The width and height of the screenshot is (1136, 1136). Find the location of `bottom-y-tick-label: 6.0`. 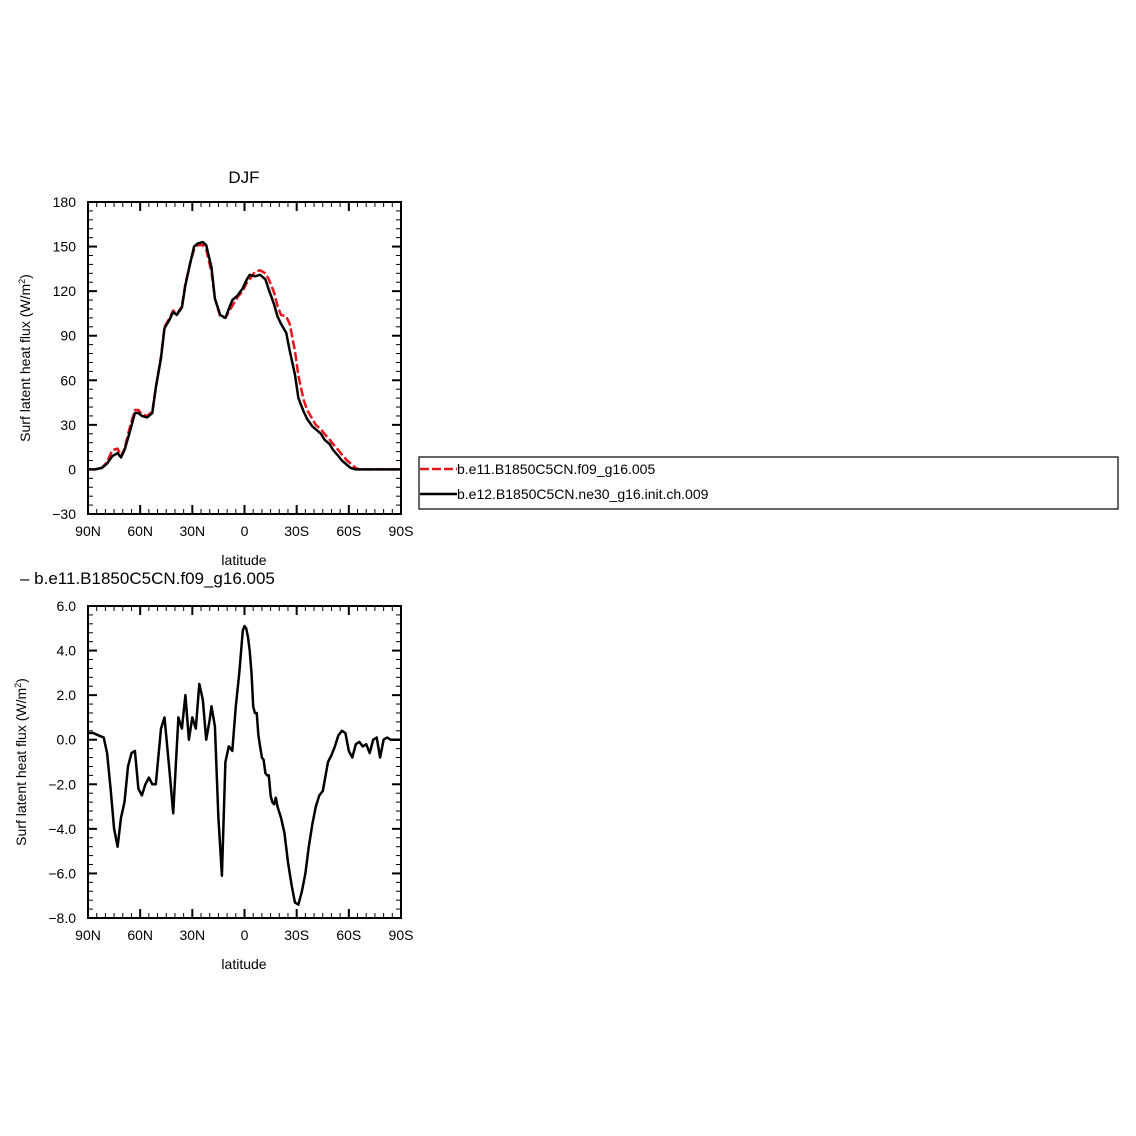

bottom-y-tick-label: 6.0 is located at coordinates (67, 606).